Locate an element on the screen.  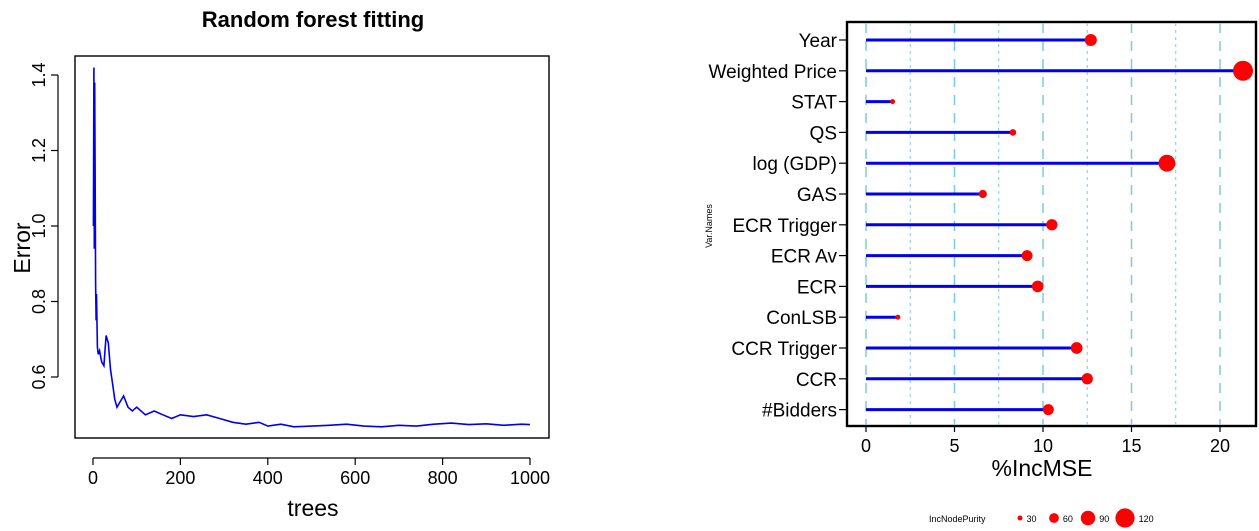
y-axis-label: Var.Names is located at coordinates (709, 226).